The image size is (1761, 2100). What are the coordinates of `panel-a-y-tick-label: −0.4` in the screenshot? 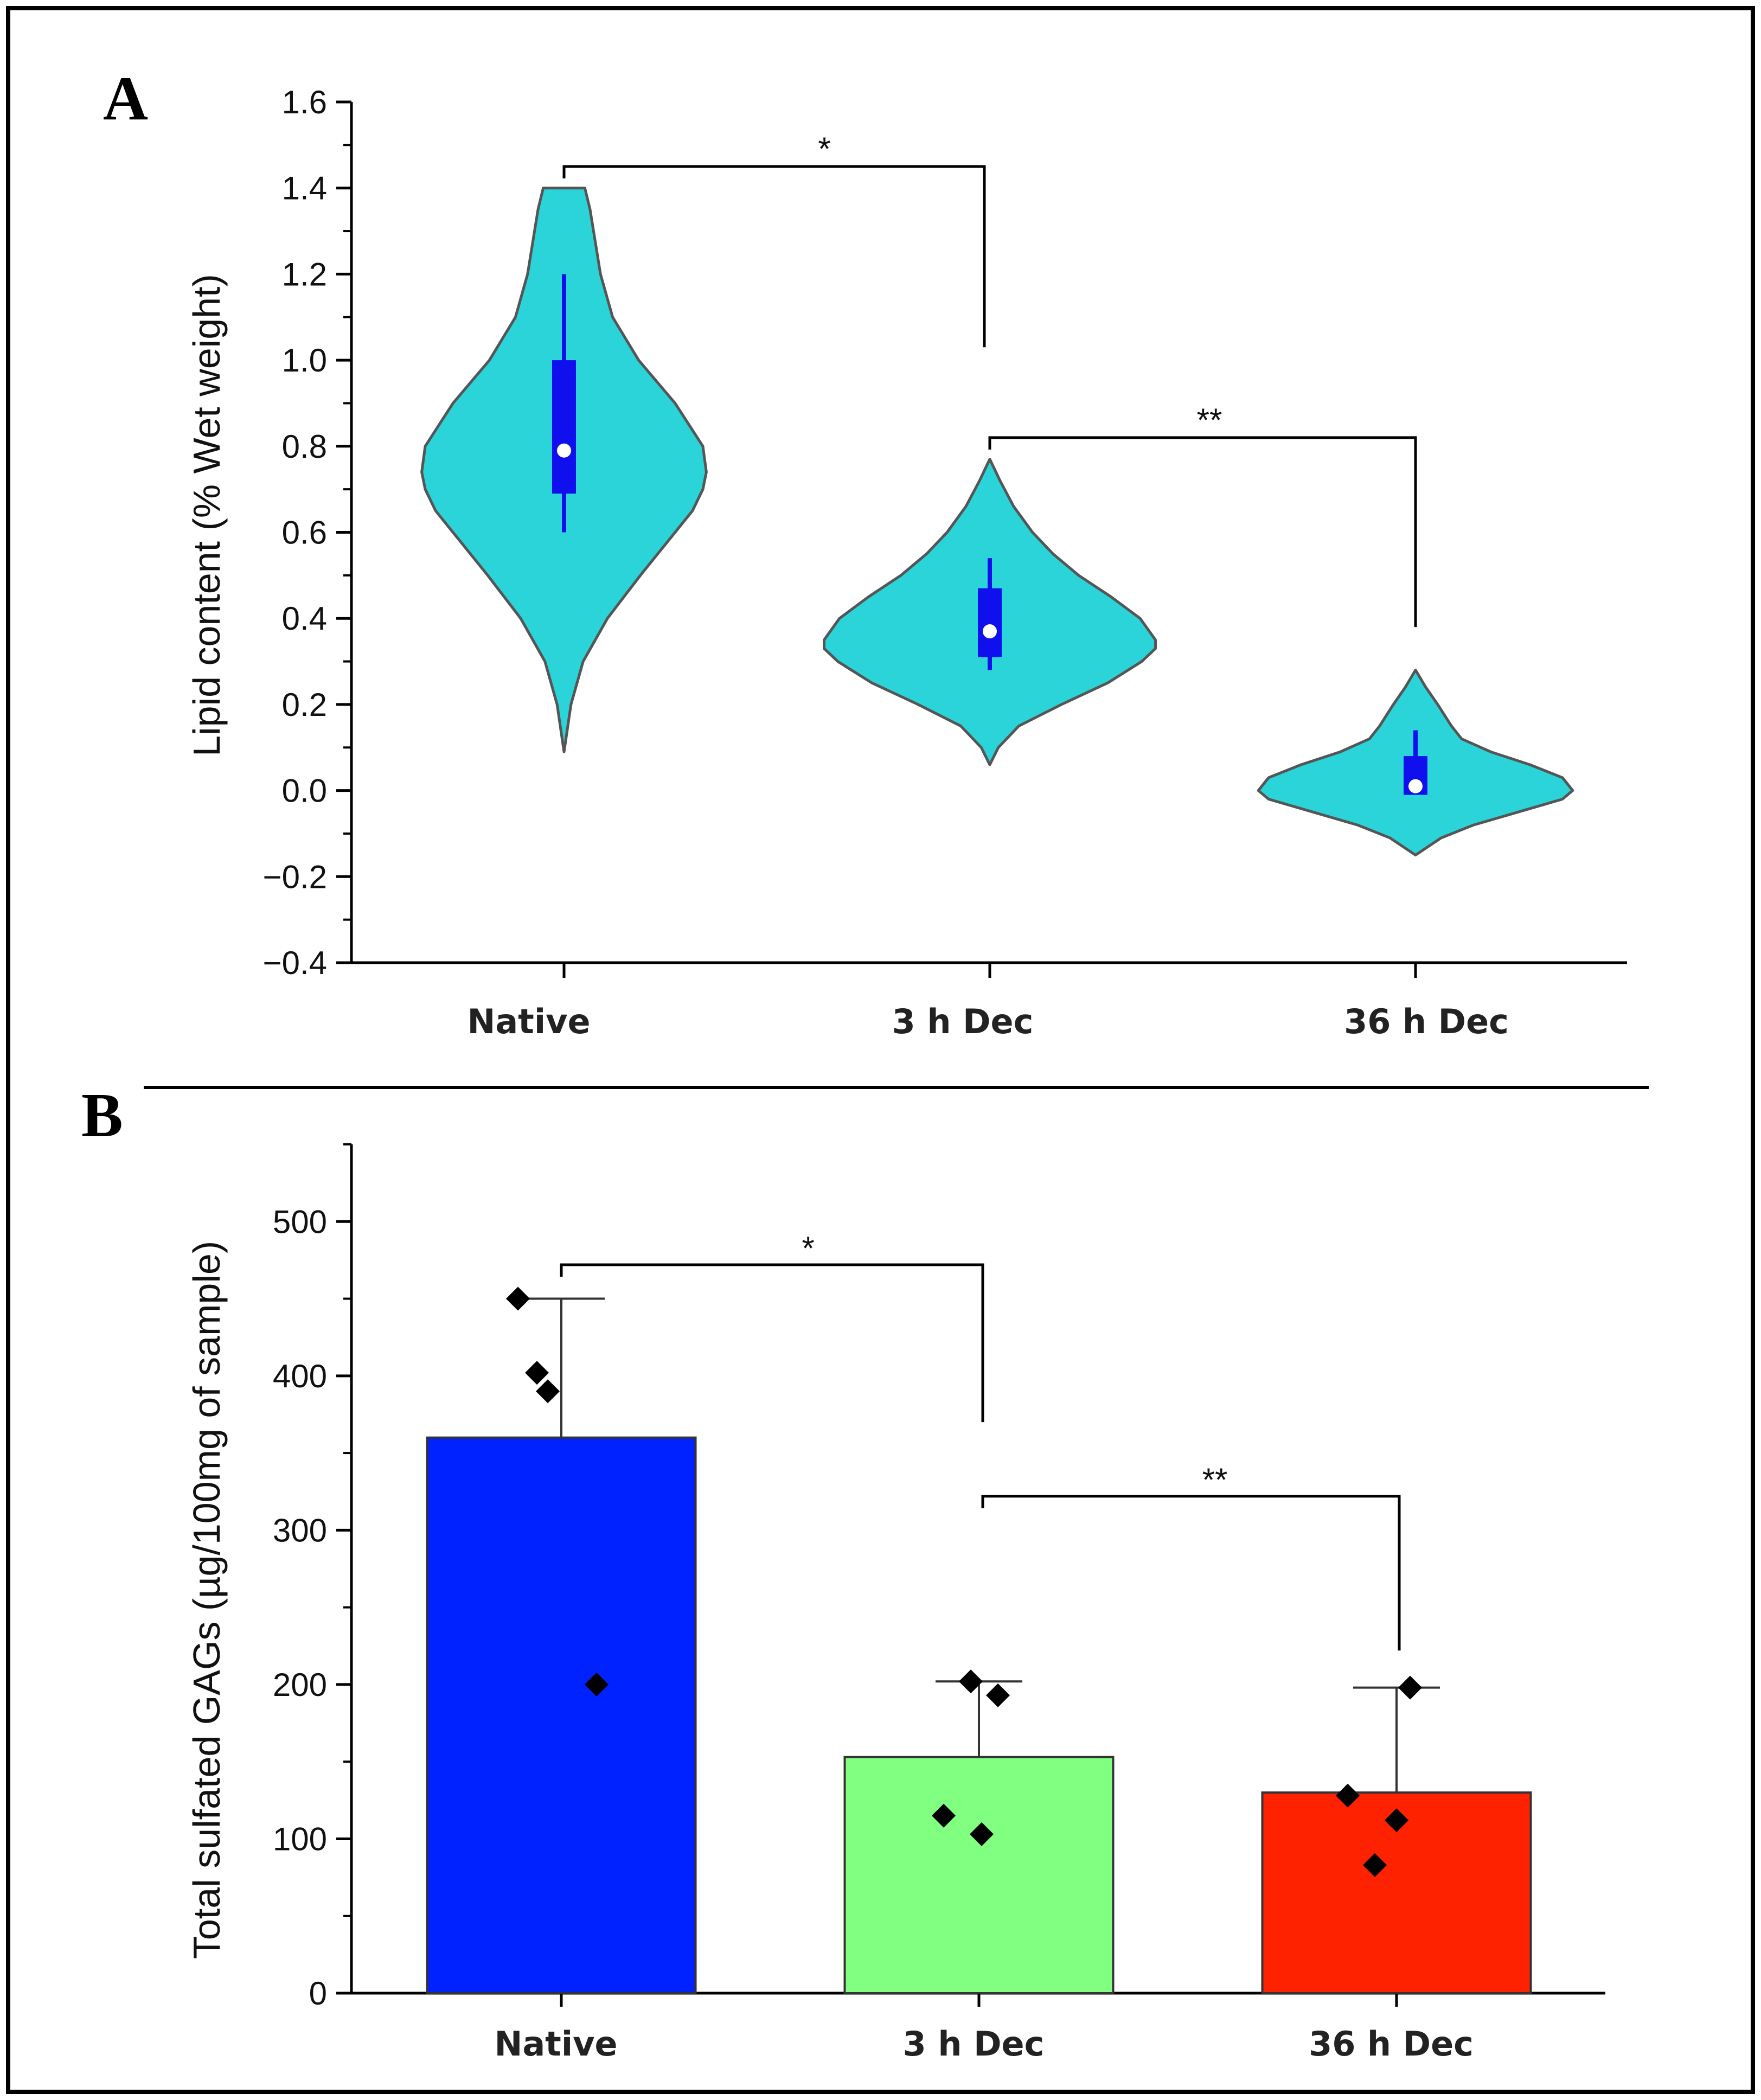 It's located at (295, 963).